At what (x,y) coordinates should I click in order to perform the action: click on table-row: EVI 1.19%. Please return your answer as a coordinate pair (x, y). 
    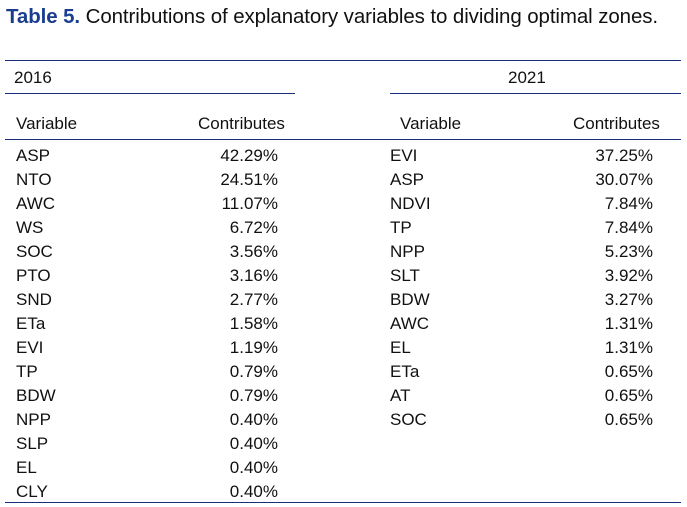
    Looking at the image, I should click on (147, 348).